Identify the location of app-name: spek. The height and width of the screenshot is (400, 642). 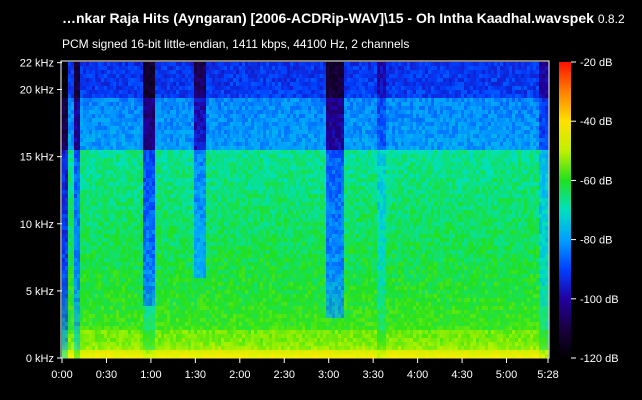
(578, 18).